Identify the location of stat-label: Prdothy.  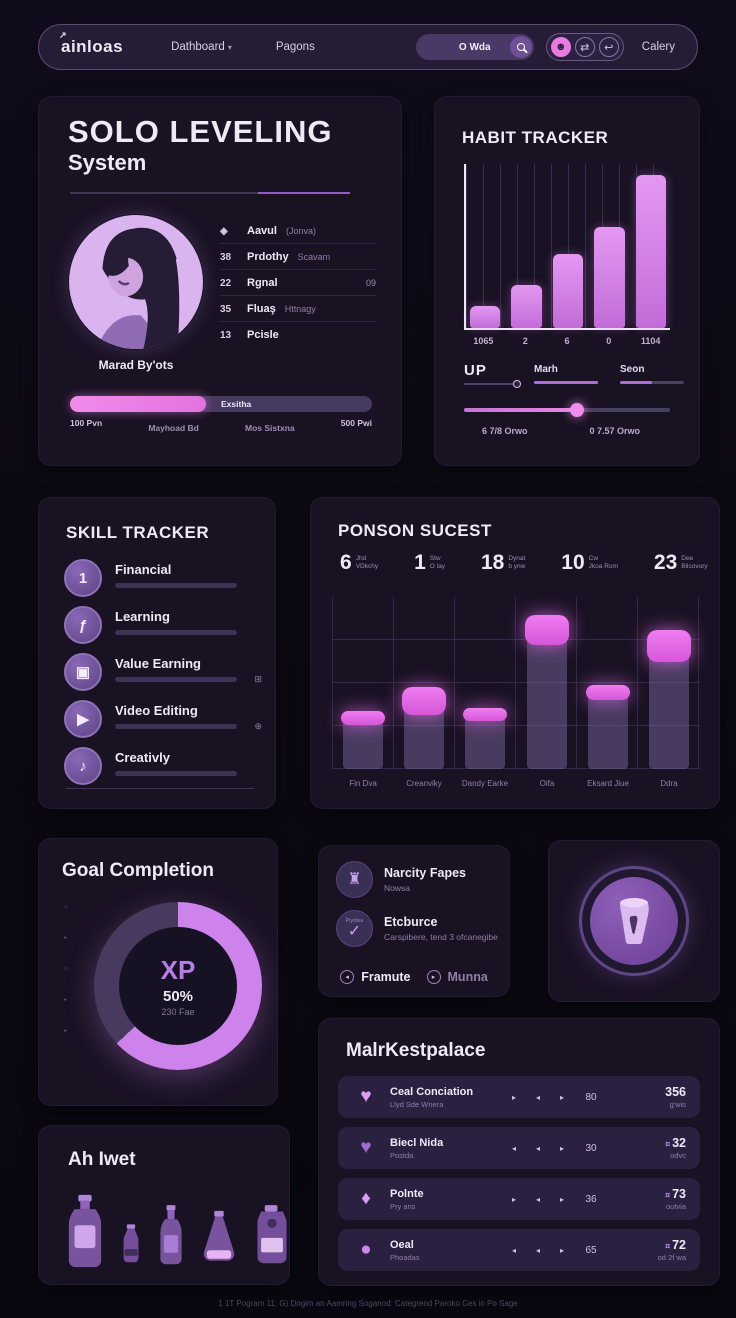
(268, 257).